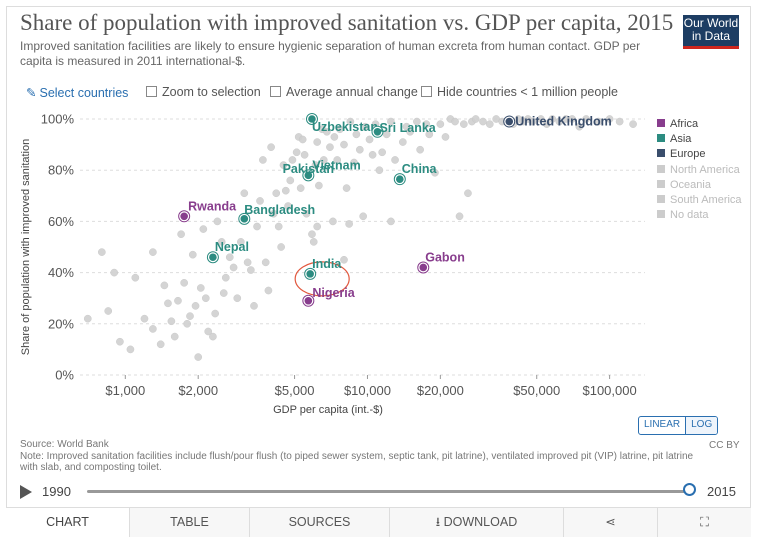 The image size is (759, 542). I want to click on average-change-checkbox: Average annual change, so click(344, 92).